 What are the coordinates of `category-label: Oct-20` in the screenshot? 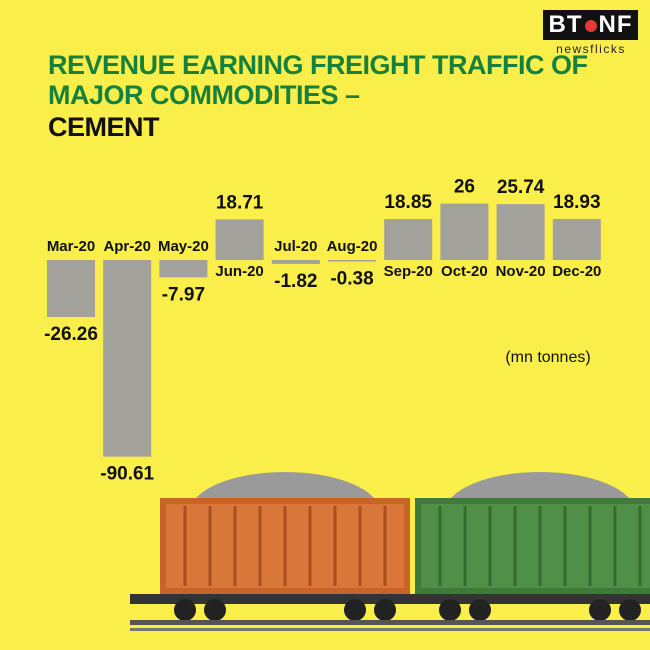 It's located at (464, 271).